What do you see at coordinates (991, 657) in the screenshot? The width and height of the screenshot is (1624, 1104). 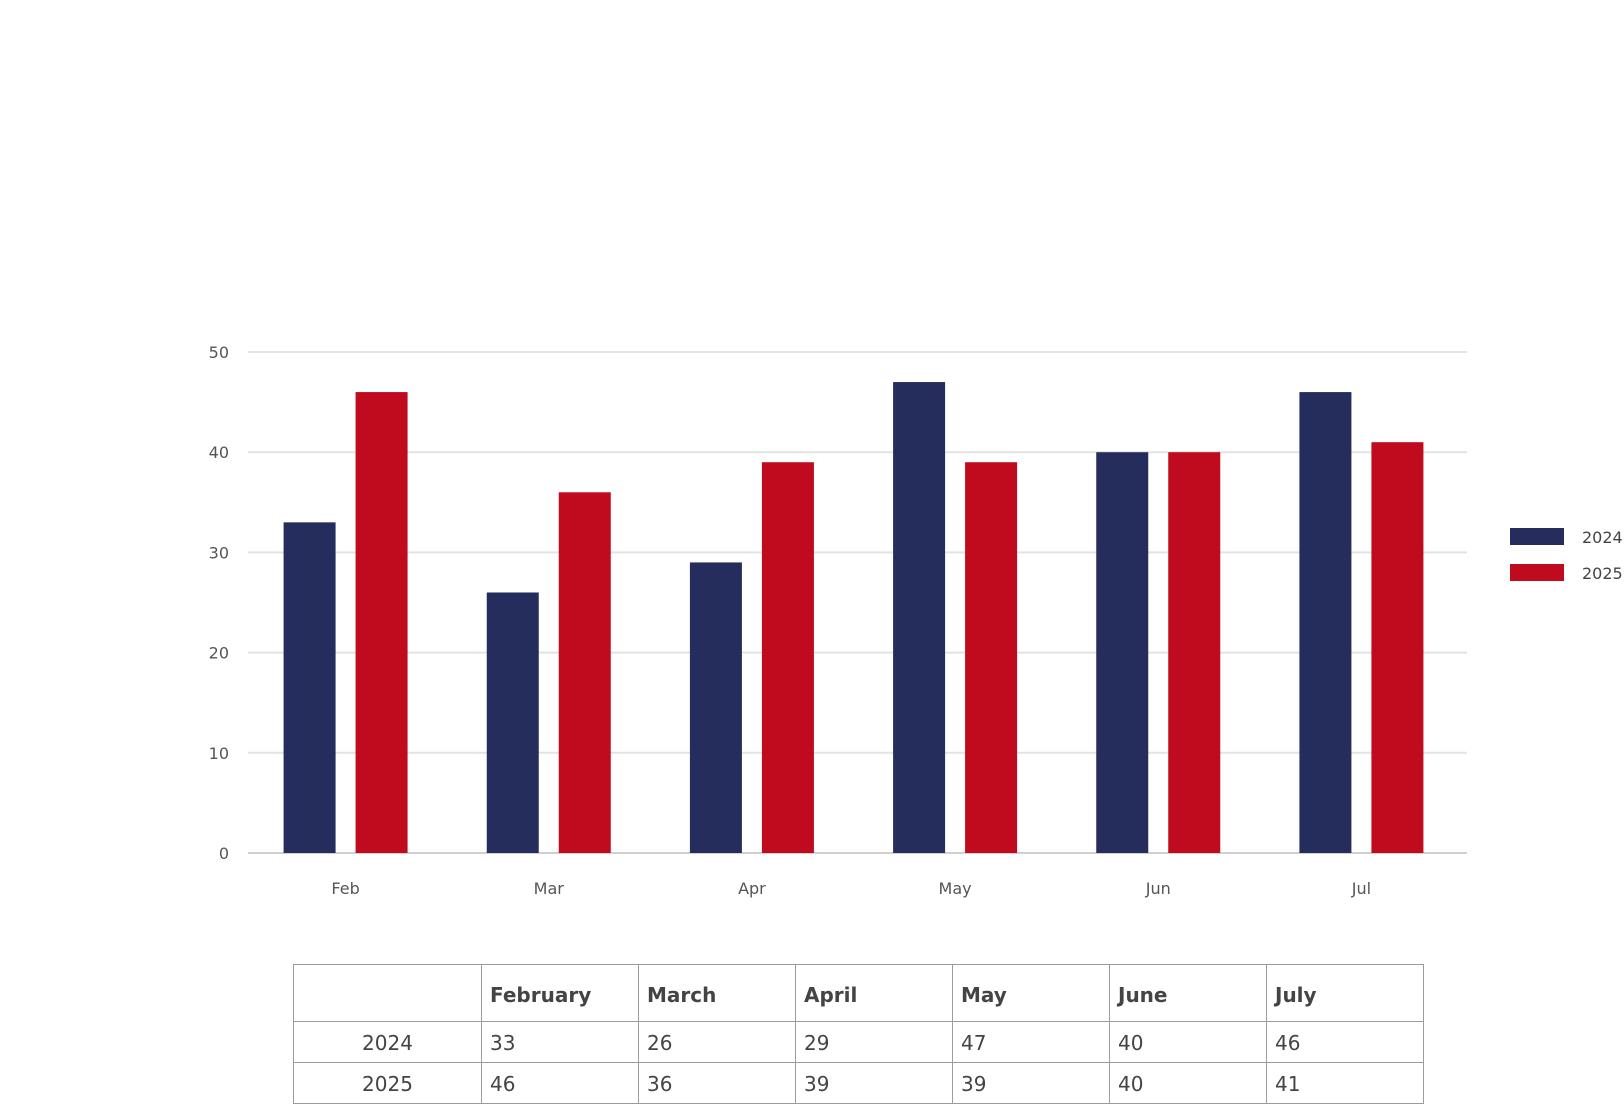 I see `bar-2025-may` at bounding box center [991, 657].